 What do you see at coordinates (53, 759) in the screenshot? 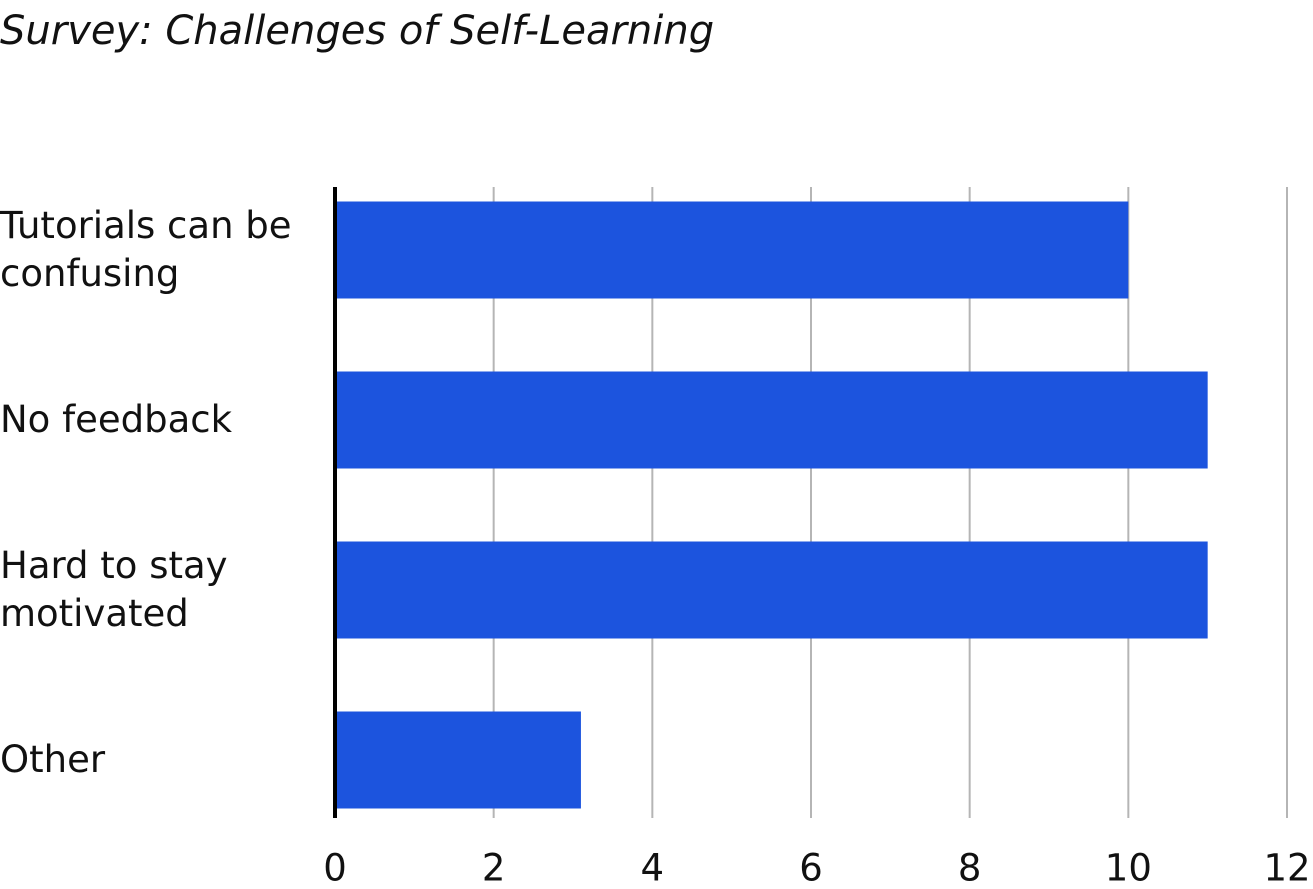
I see `y-tick-label: Other` at bounding box center [53, 759].